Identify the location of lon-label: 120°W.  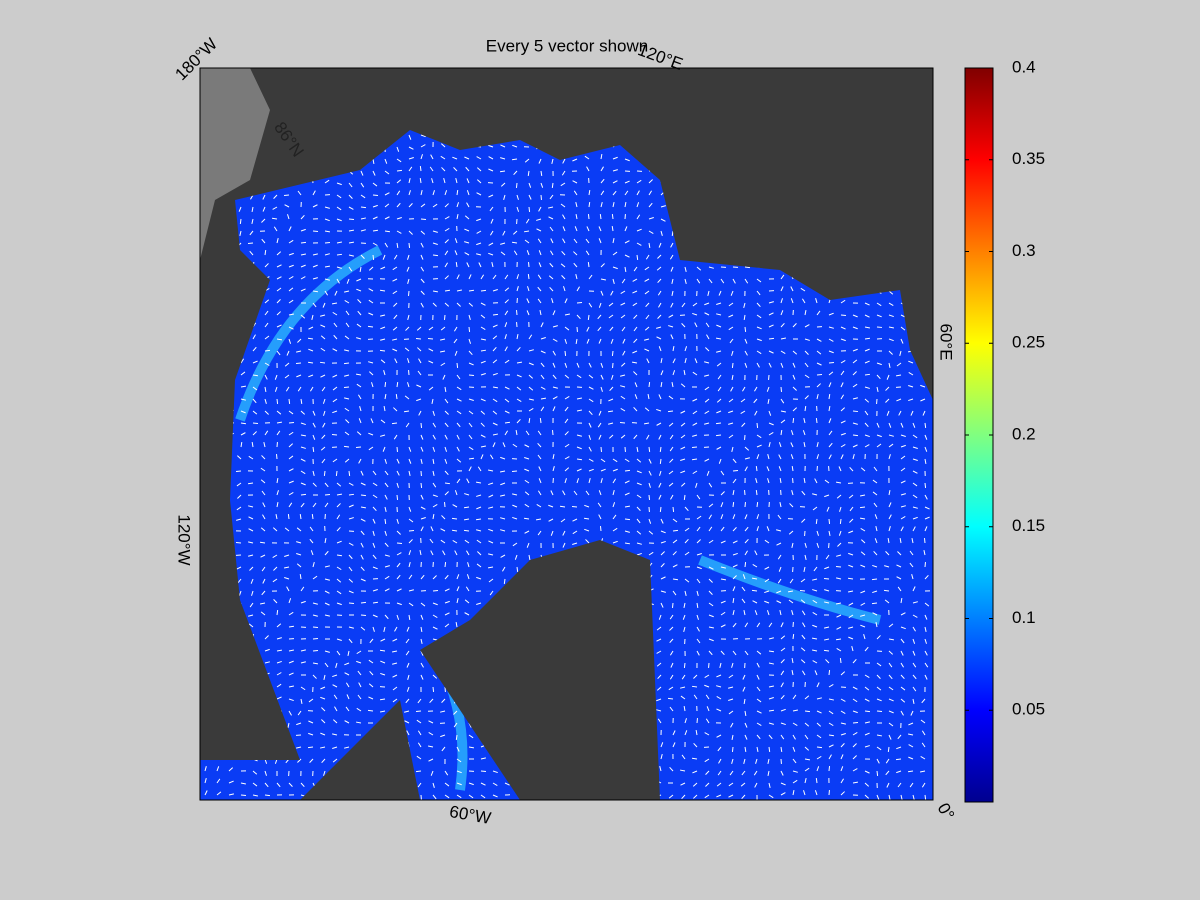
(184, 539).